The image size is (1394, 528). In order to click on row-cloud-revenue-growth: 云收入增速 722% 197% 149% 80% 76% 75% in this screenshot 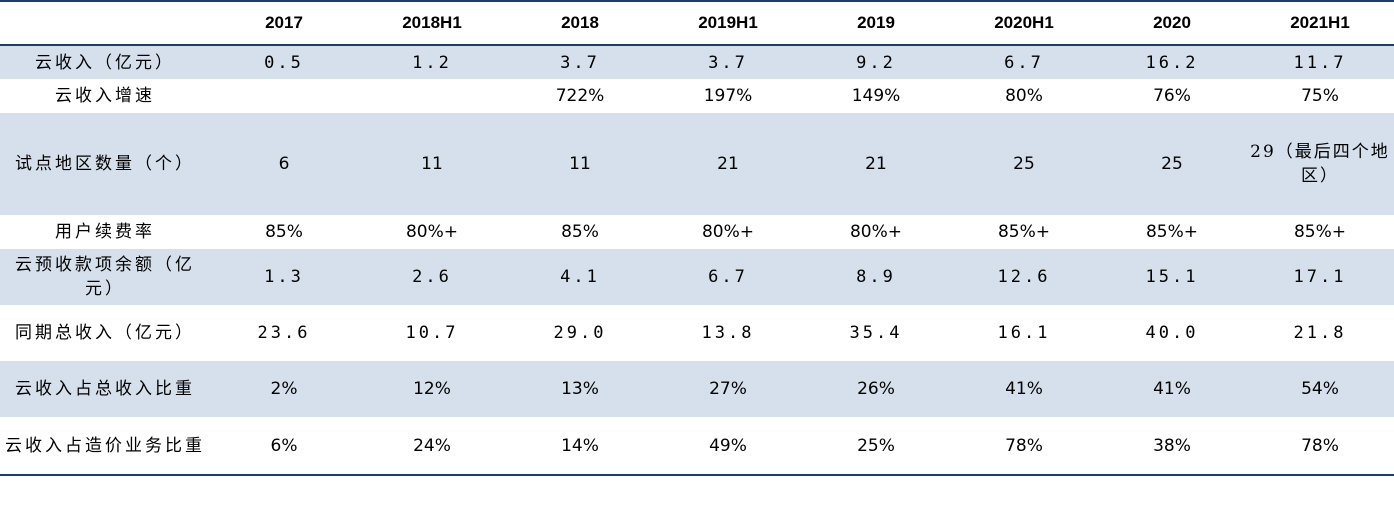, I will do `click(697, 96)`.